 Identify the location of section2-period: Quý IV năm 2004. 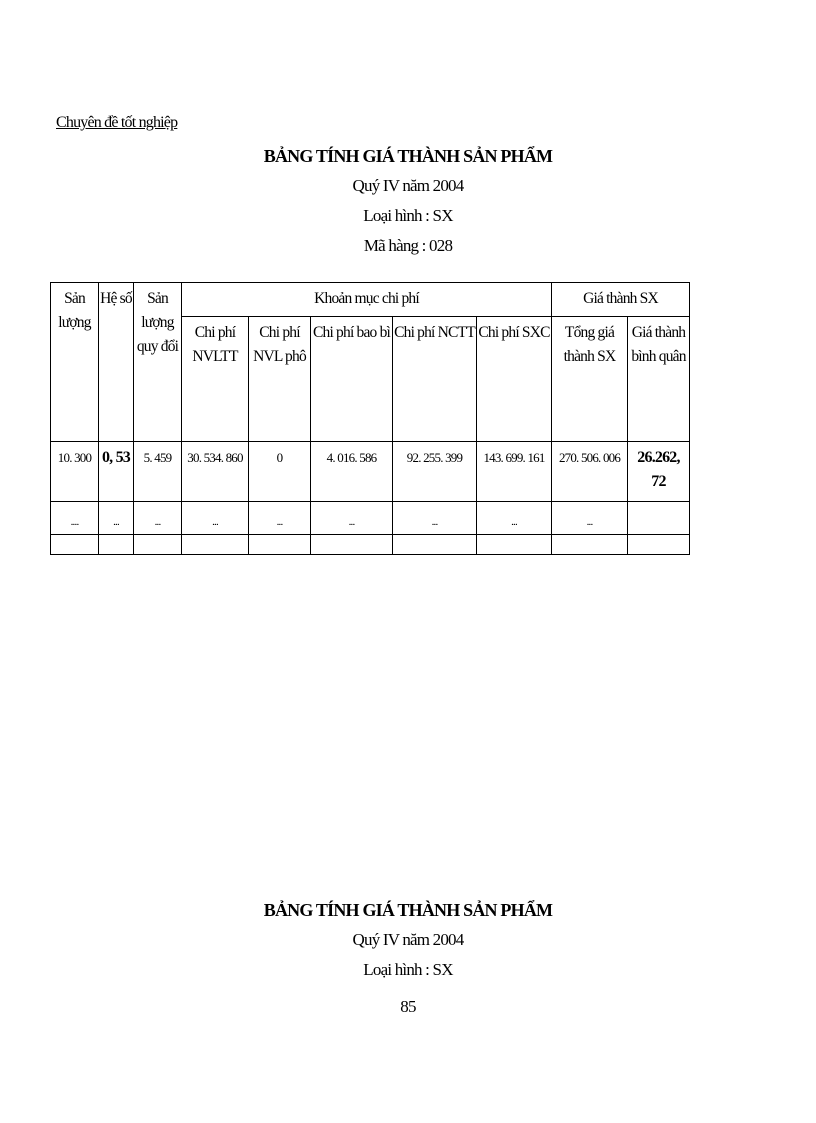
(408, 939).